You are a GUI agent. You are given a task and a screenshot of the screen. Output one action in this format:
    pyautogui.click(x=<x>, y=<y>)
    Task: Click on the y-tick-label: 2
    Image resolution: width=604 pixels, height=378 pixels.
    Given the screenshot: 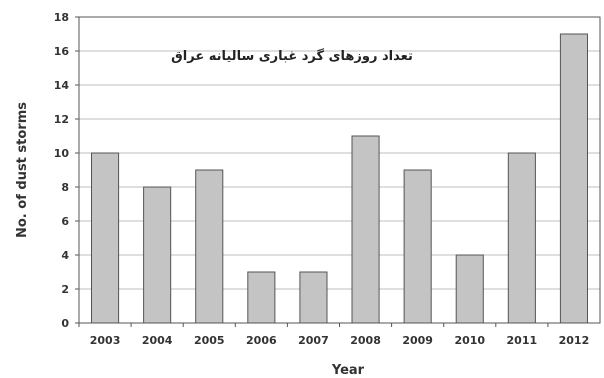 What is the action you would take?
    pyautogui.click(x=65, y=289)
    